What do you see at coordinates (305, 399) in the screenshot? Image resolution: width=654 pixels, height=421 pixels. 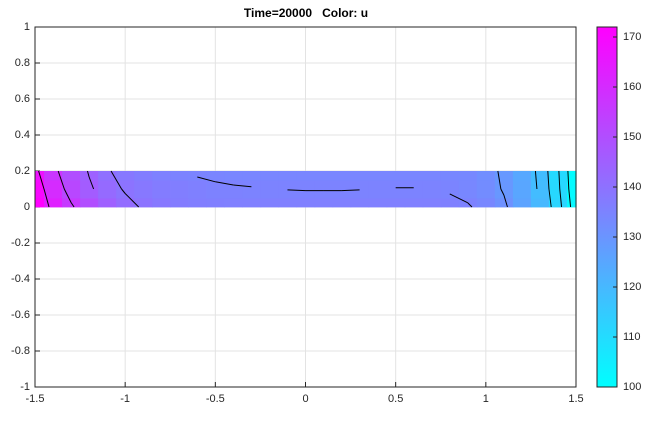 I see `x-tick-label: 0` at bounding box center [305, 399].